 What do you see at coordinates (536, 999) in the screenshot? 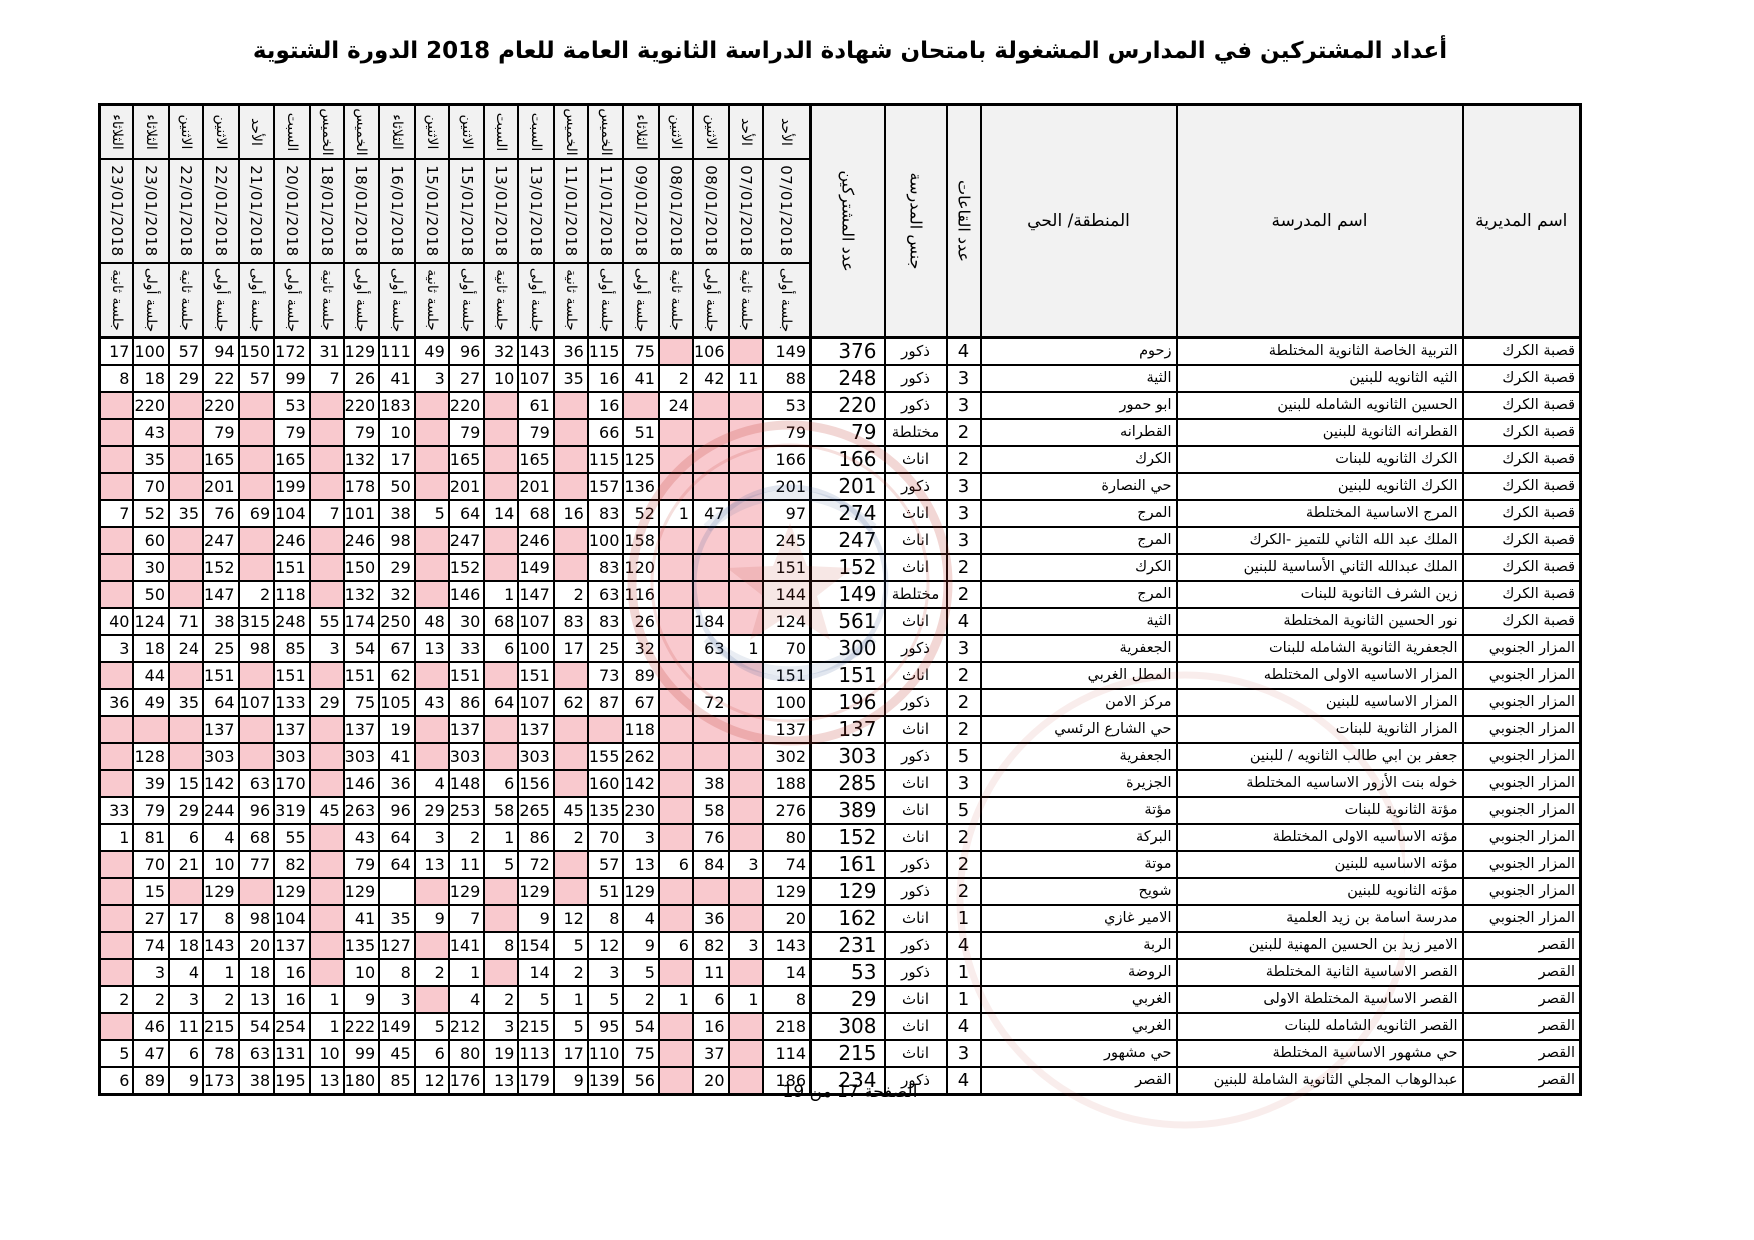
I see `cell-count: 5` at bounding box center [536, 999].